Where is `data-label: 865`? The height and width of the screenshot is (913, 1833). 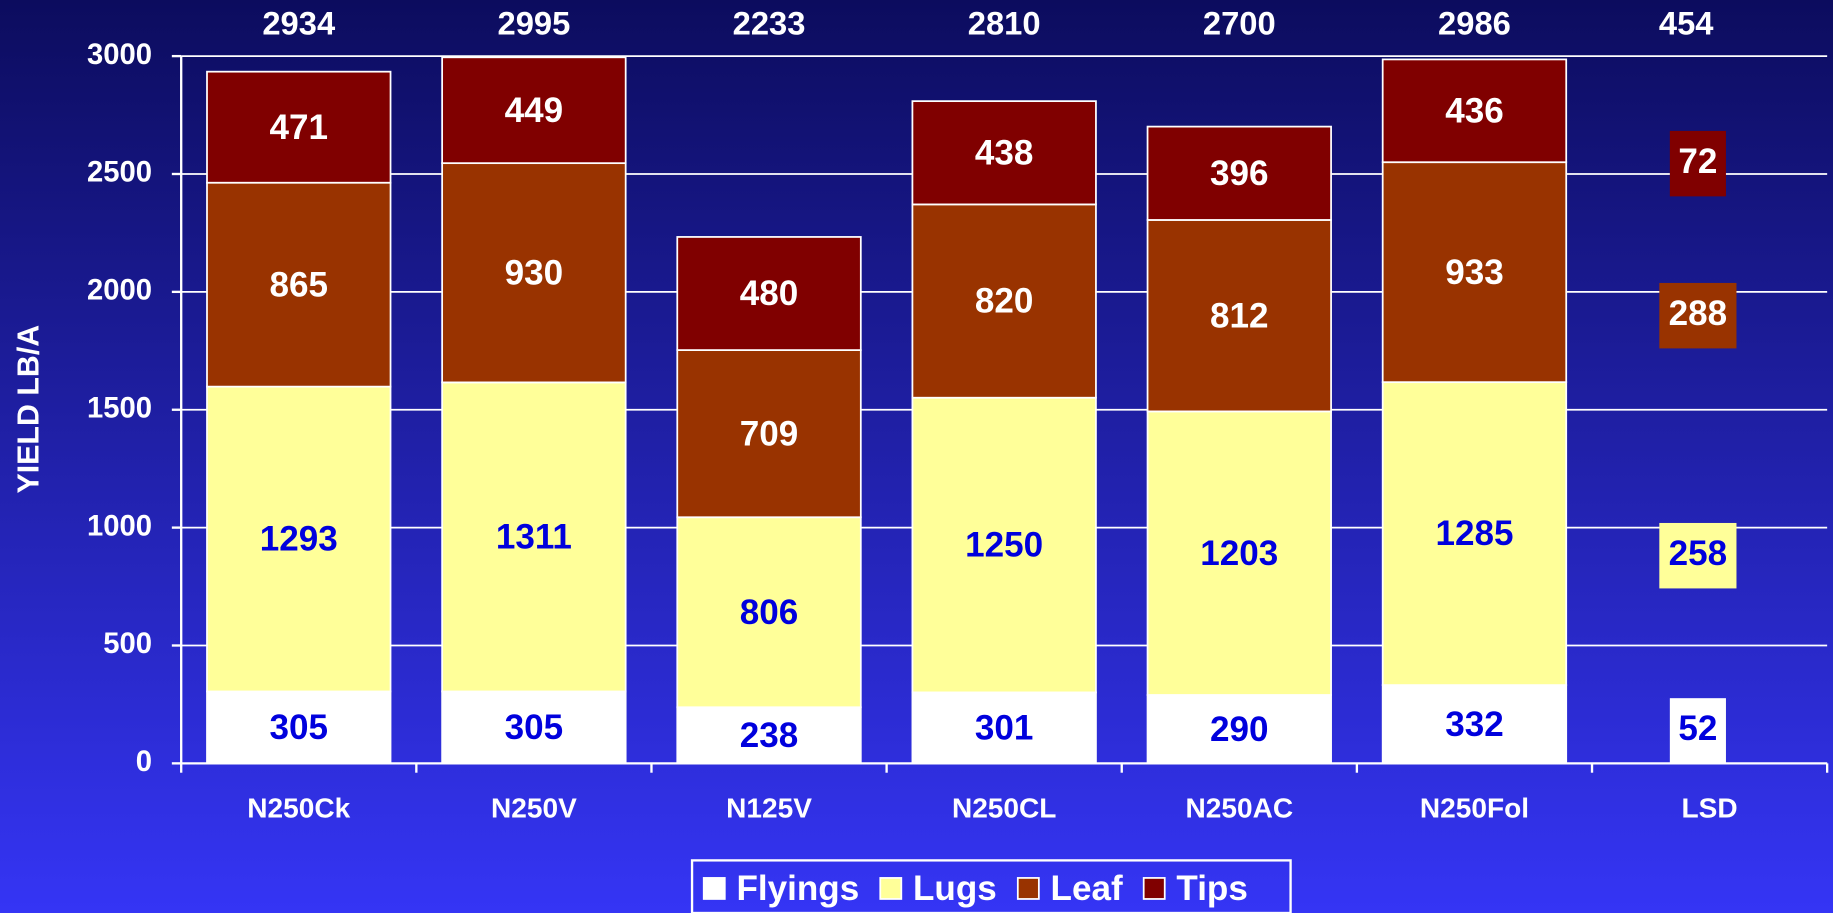
data-label: 865 is located at coordinates (299, 284).